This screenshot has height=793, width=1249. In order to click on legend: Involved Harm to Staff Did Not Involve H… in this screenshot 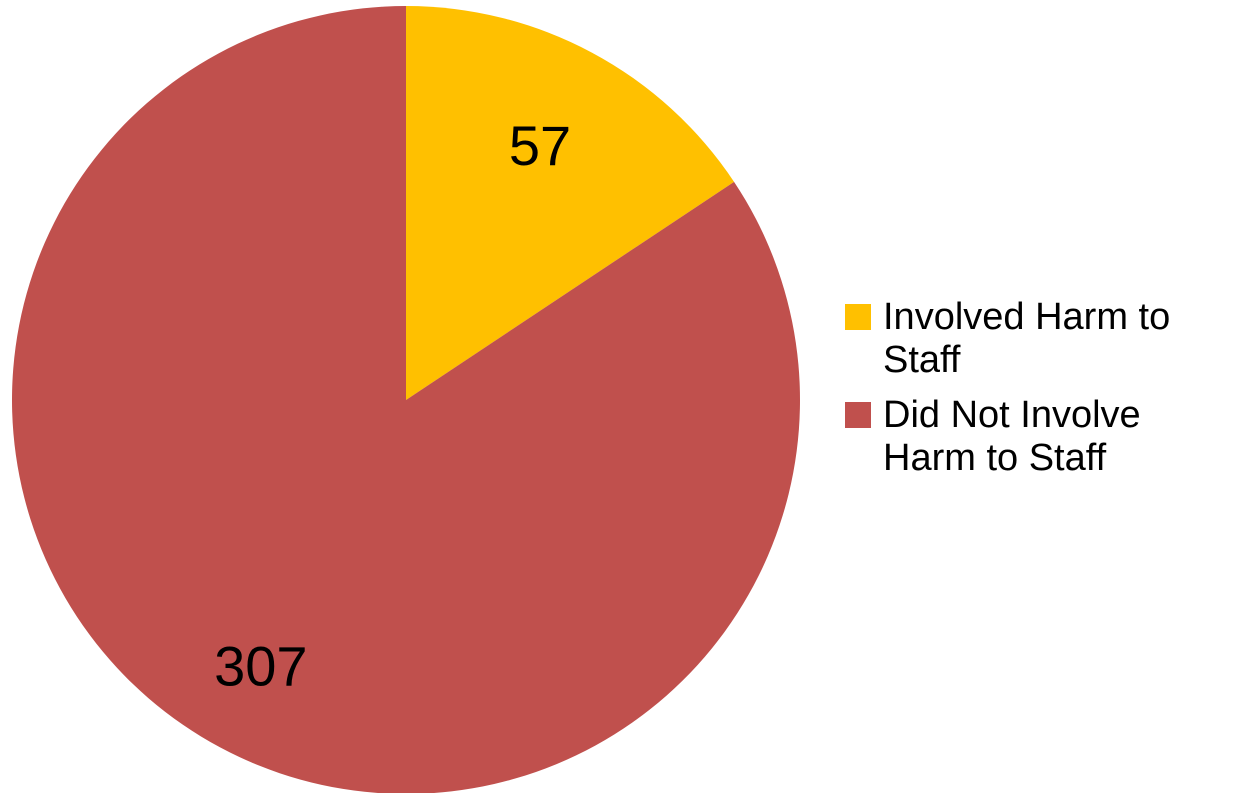, I will do `click(1045, 394)`.